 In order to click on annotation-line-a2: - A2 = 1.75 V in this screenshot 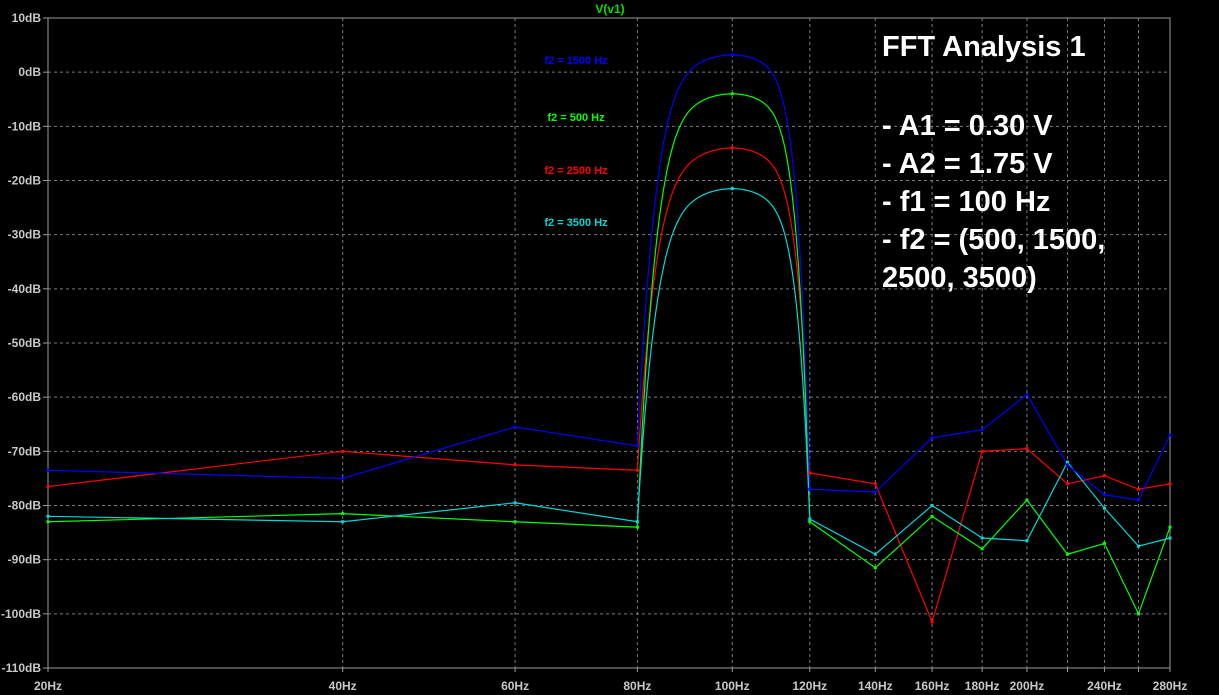, I will do `click(967, 164)`.